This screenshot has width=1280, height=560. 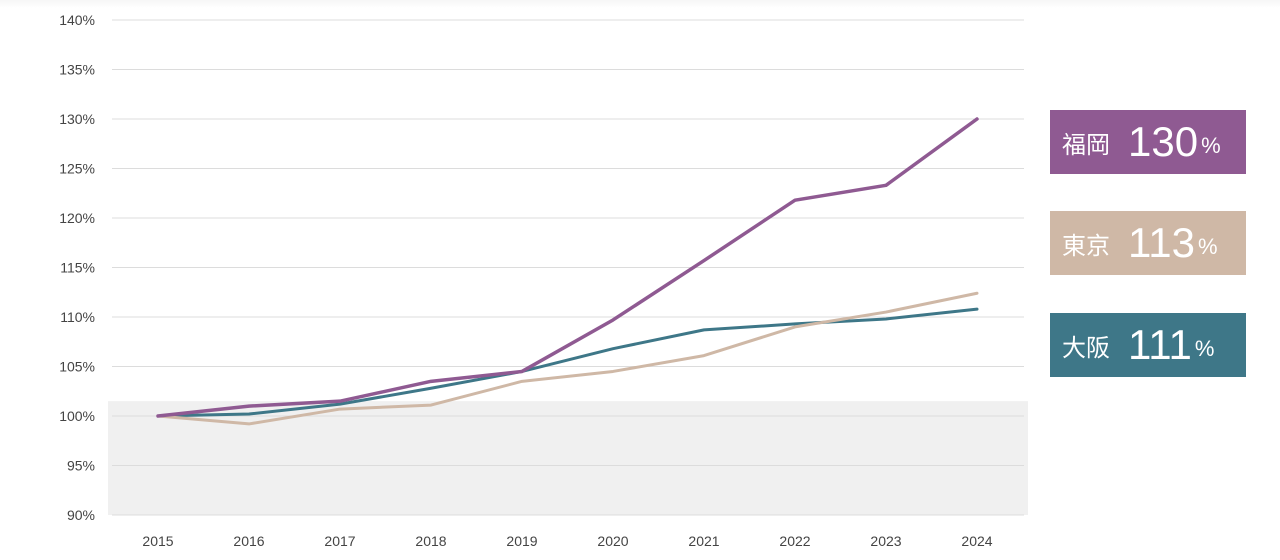 What do you see at coordinates (568, 458) in the screenshot?
I see `shaded-band` at bounding box center [568, 458].